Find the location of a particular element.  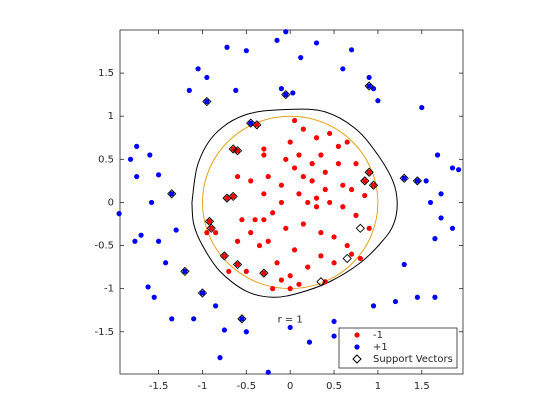

legend-label: Support Vectors is located at coordinates (413, 359).